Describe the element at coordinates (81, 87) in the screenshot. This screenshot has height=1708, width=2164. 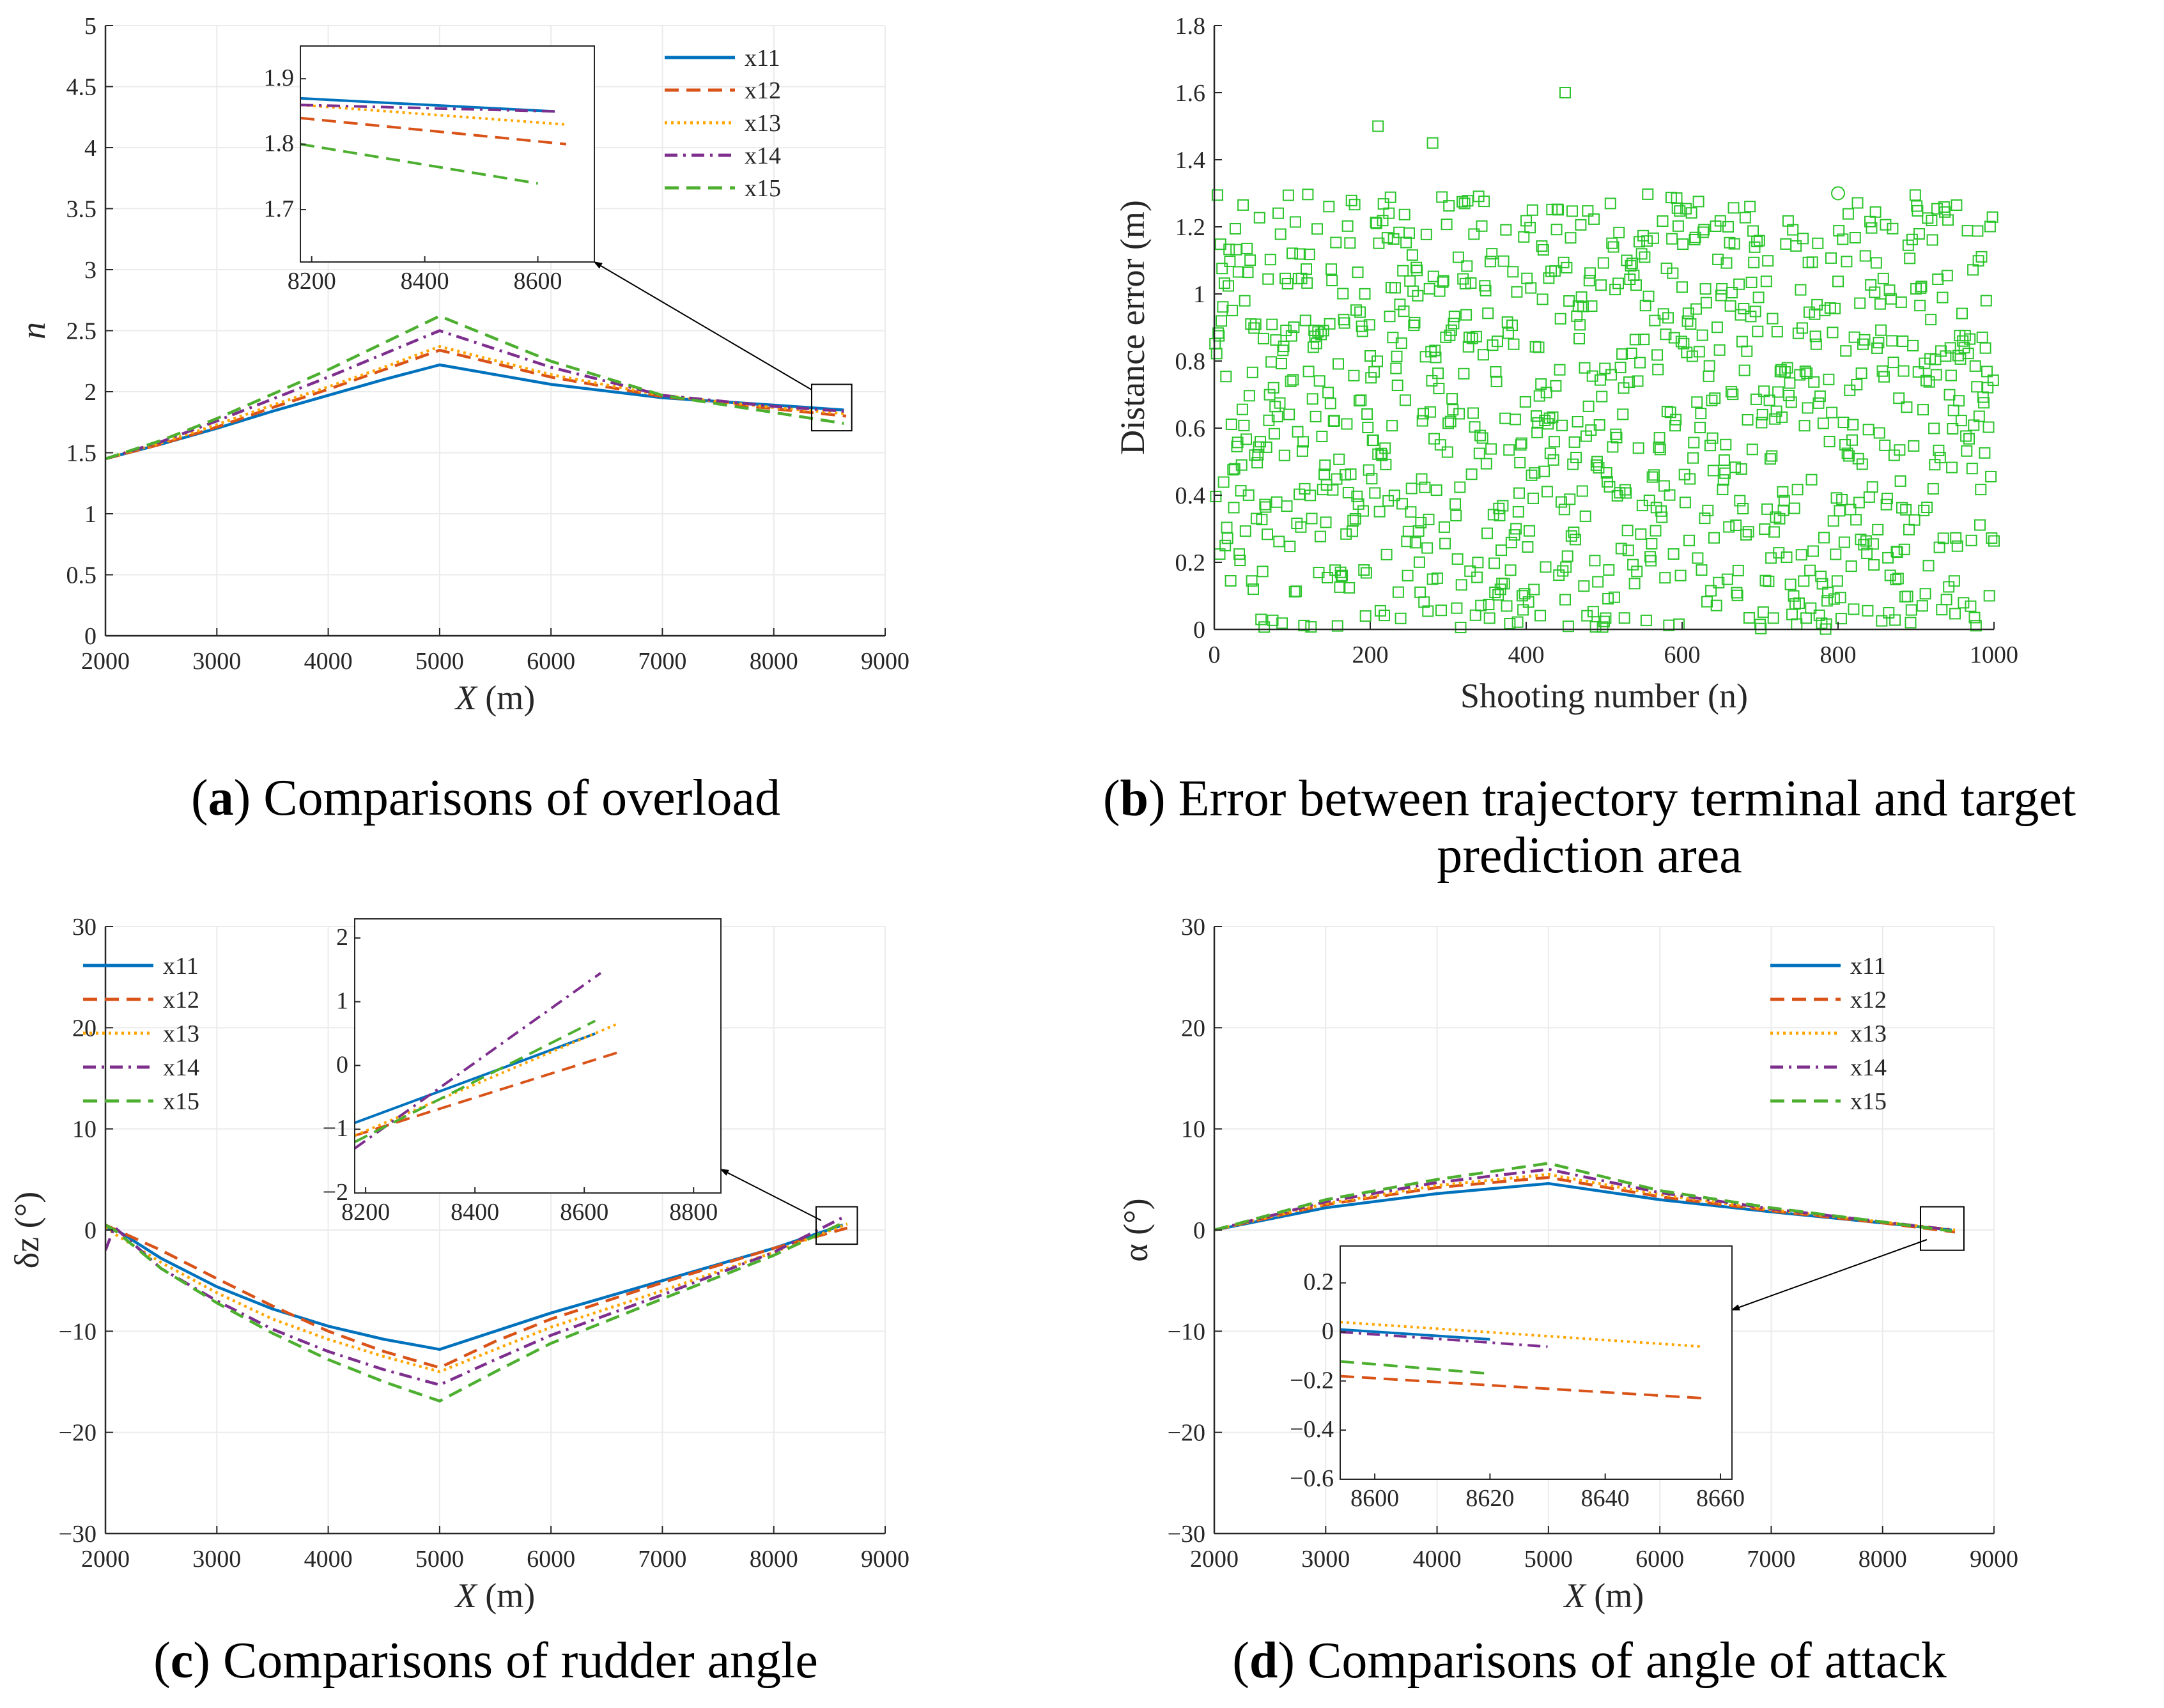
I see `y-tick-label-9: 4.5` at that location.